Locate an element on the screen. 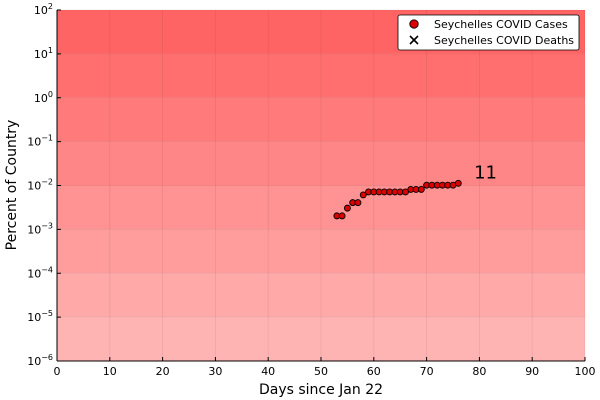 The width and height of the screenshot is (600, 400). y-axis-ticks: 10⁻⁶ 10⁻⁵ 10⁻⁴ 10⁻³ 10⁻² 10⁻¹ 10⁰ 10¹ 10² is located at coordinates (44, 185).